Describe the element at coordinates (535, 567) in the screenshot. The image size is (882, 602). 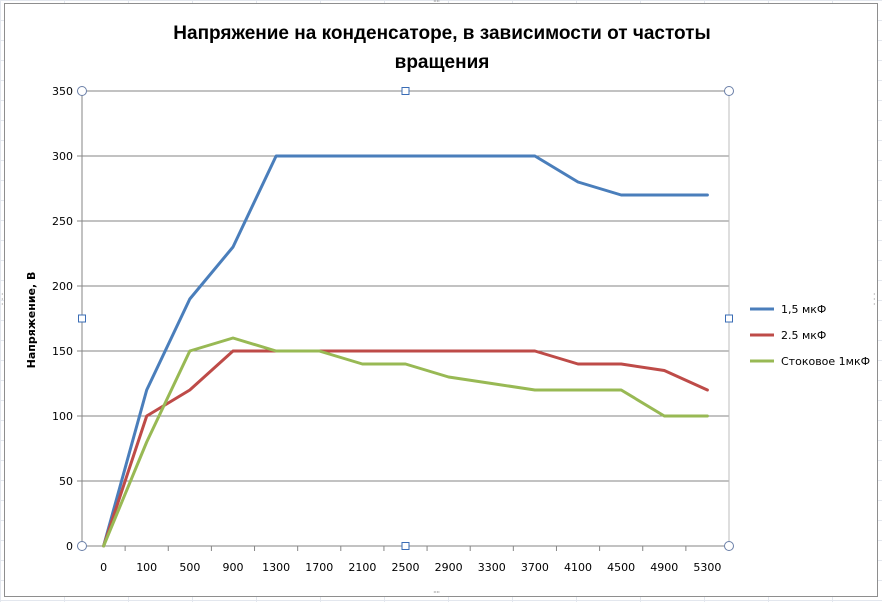
I see `x-tick-label-10: 3700` at that location.